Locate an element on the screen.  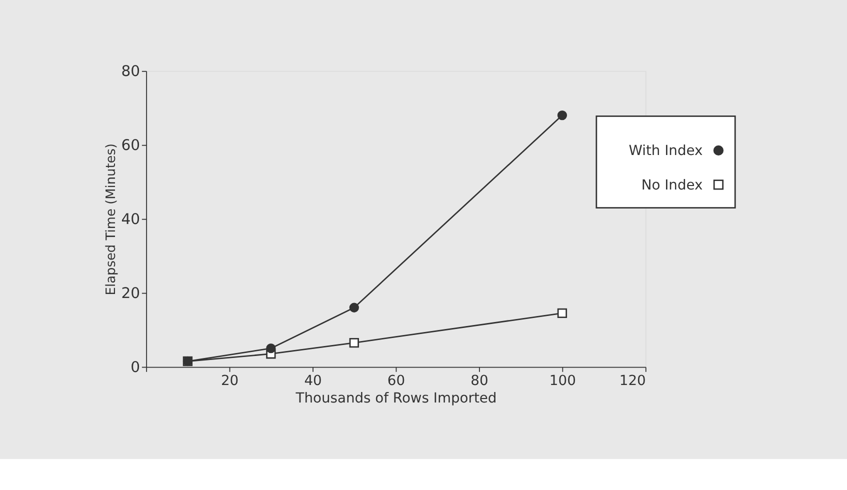
x-axis-title: Thousands of Rows Imported is located at coordinates (395, 398).